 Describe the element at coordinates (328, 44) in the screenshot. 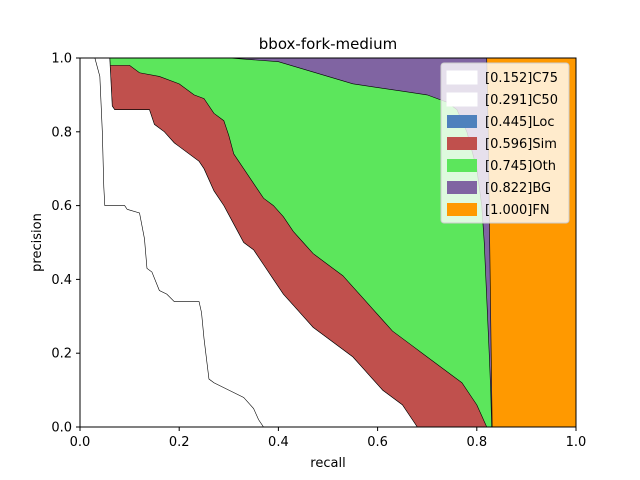

I see `chart-title: bbox-fork-medium` at that location.